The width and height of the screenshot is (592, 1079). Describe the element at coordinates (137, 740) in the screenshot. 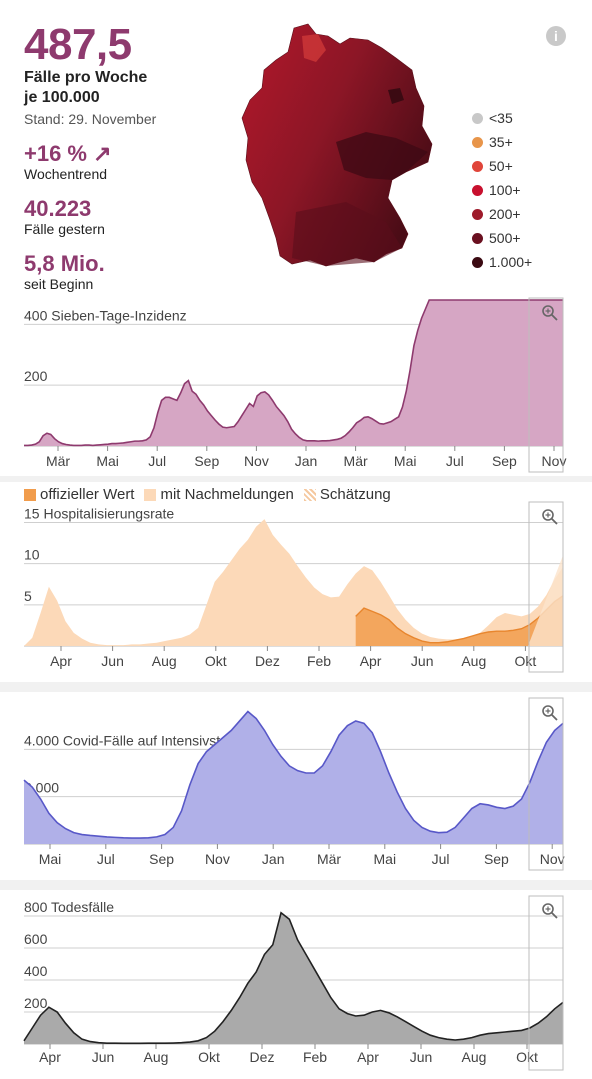

I see `y-tick-label: 4.000 Covid-Fälle auf Intensivstation` at that location.